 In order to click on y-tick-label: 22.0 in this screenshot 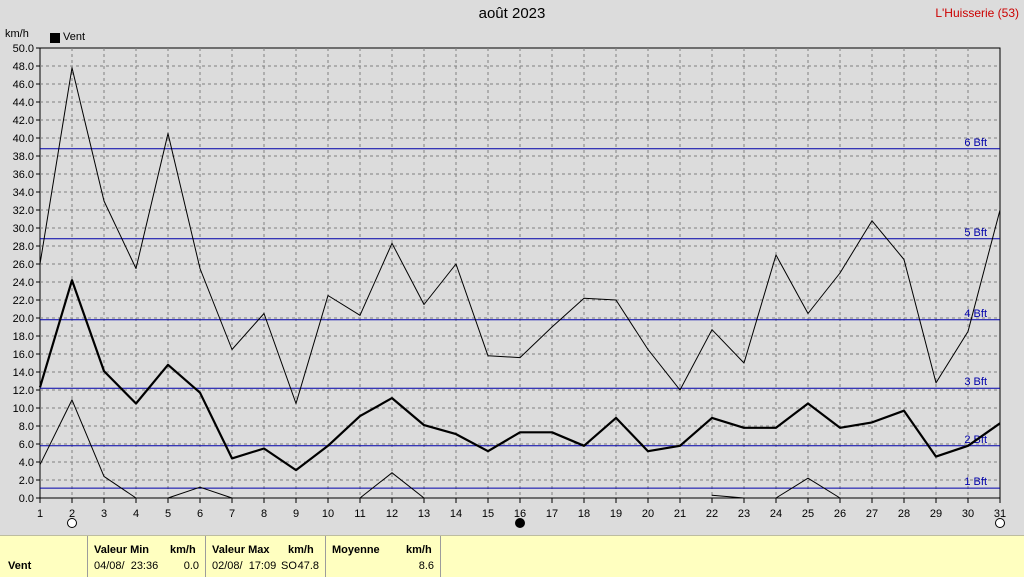, I will do `click(23, 301)`.